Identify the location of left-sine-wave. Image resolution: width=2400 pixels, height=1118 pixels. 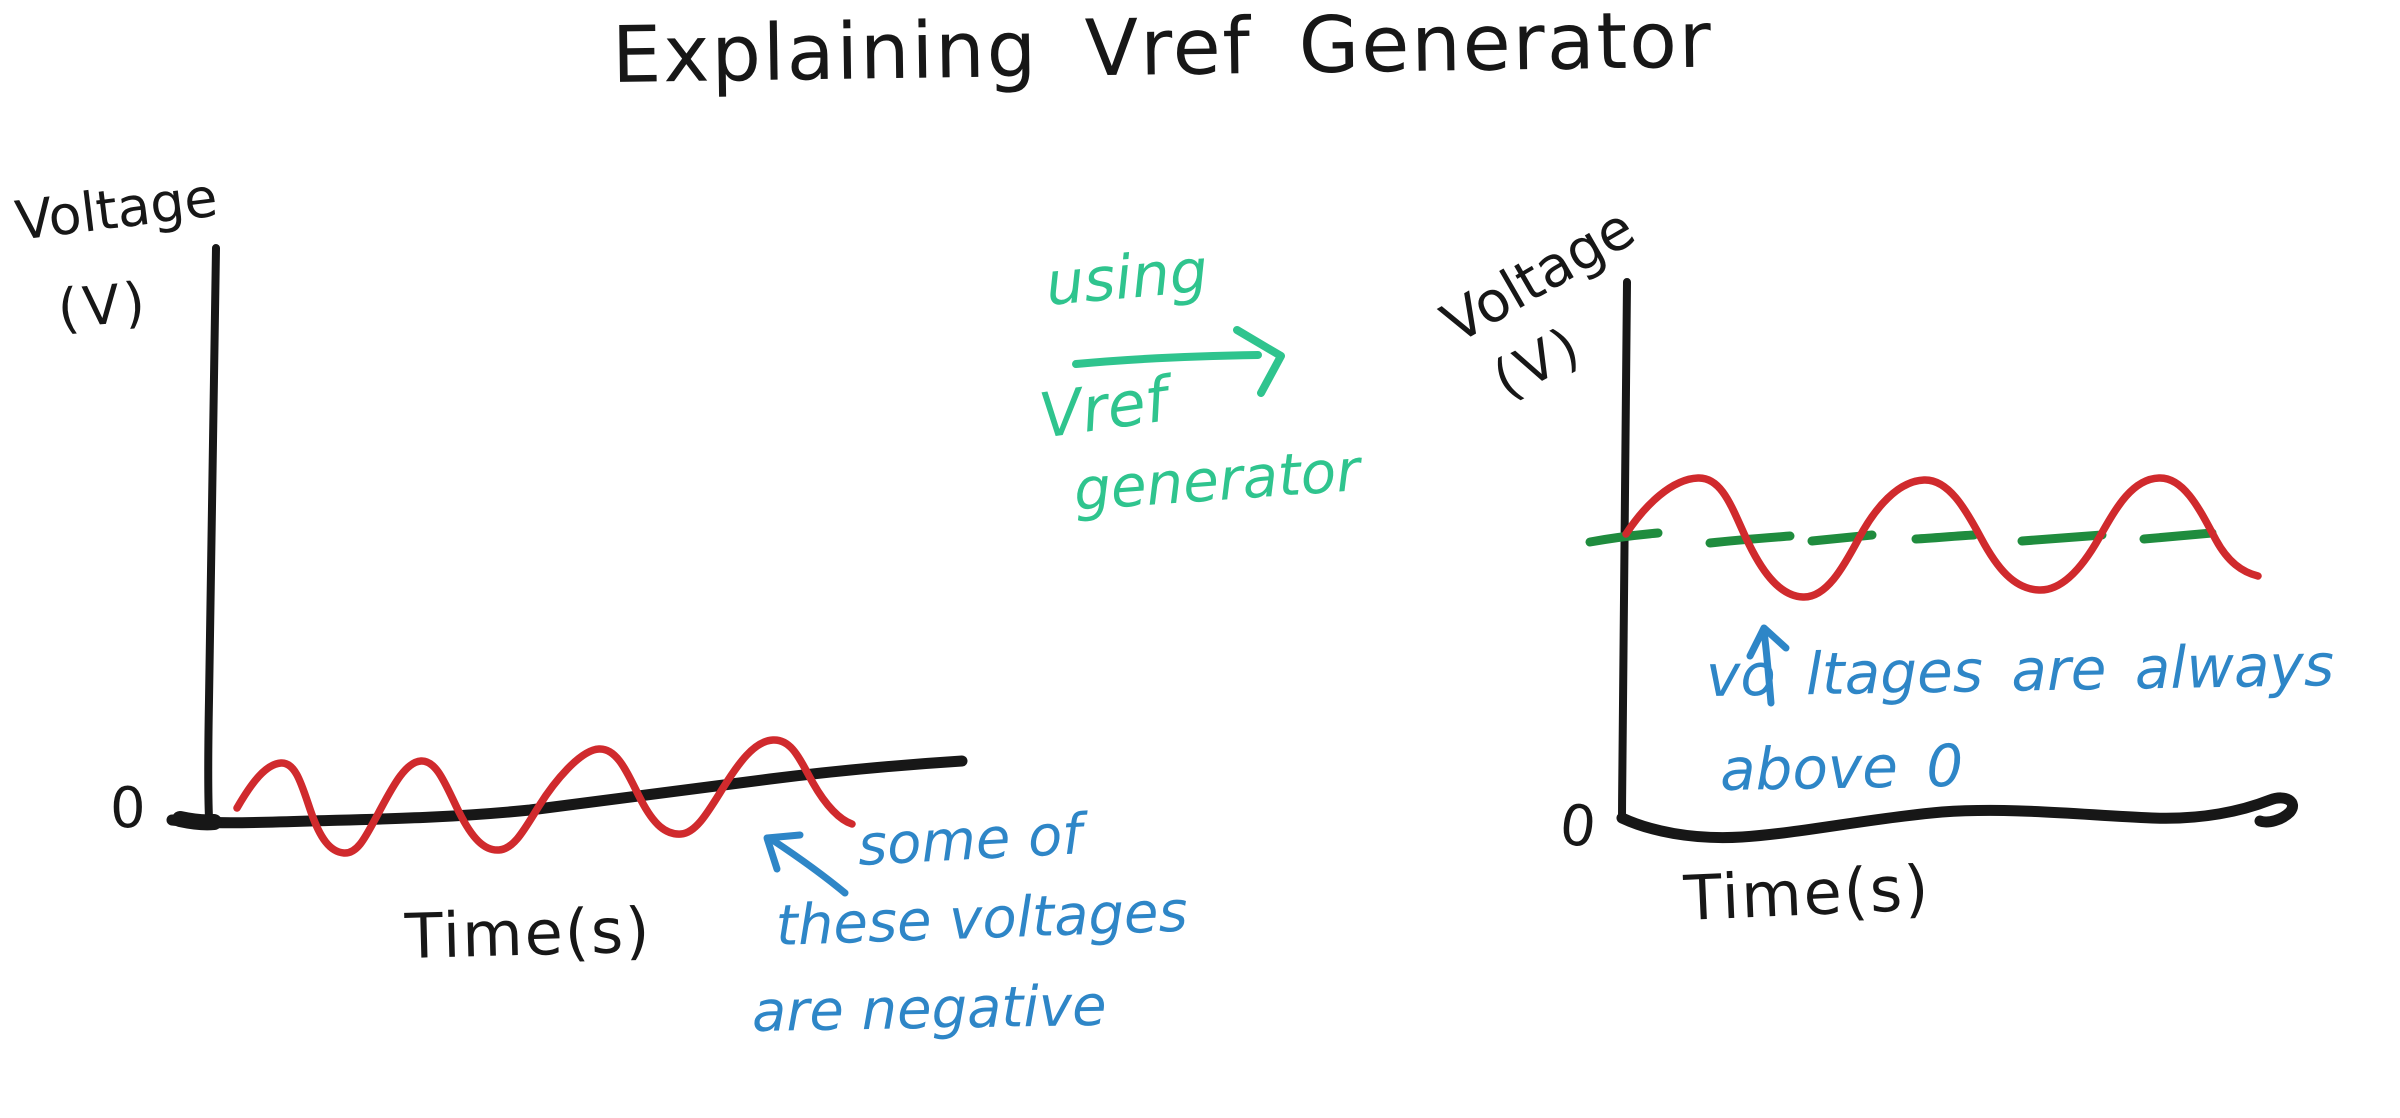
(544, 796).